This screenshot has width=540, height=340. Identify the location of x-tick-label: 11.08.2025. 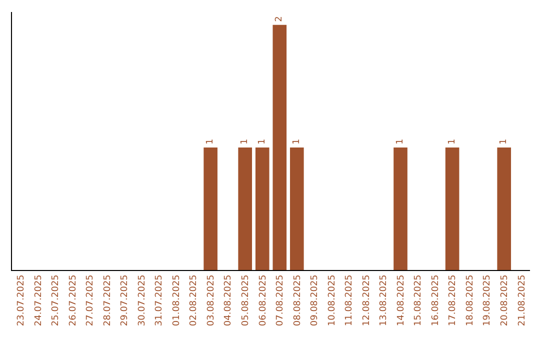
(349, 300).